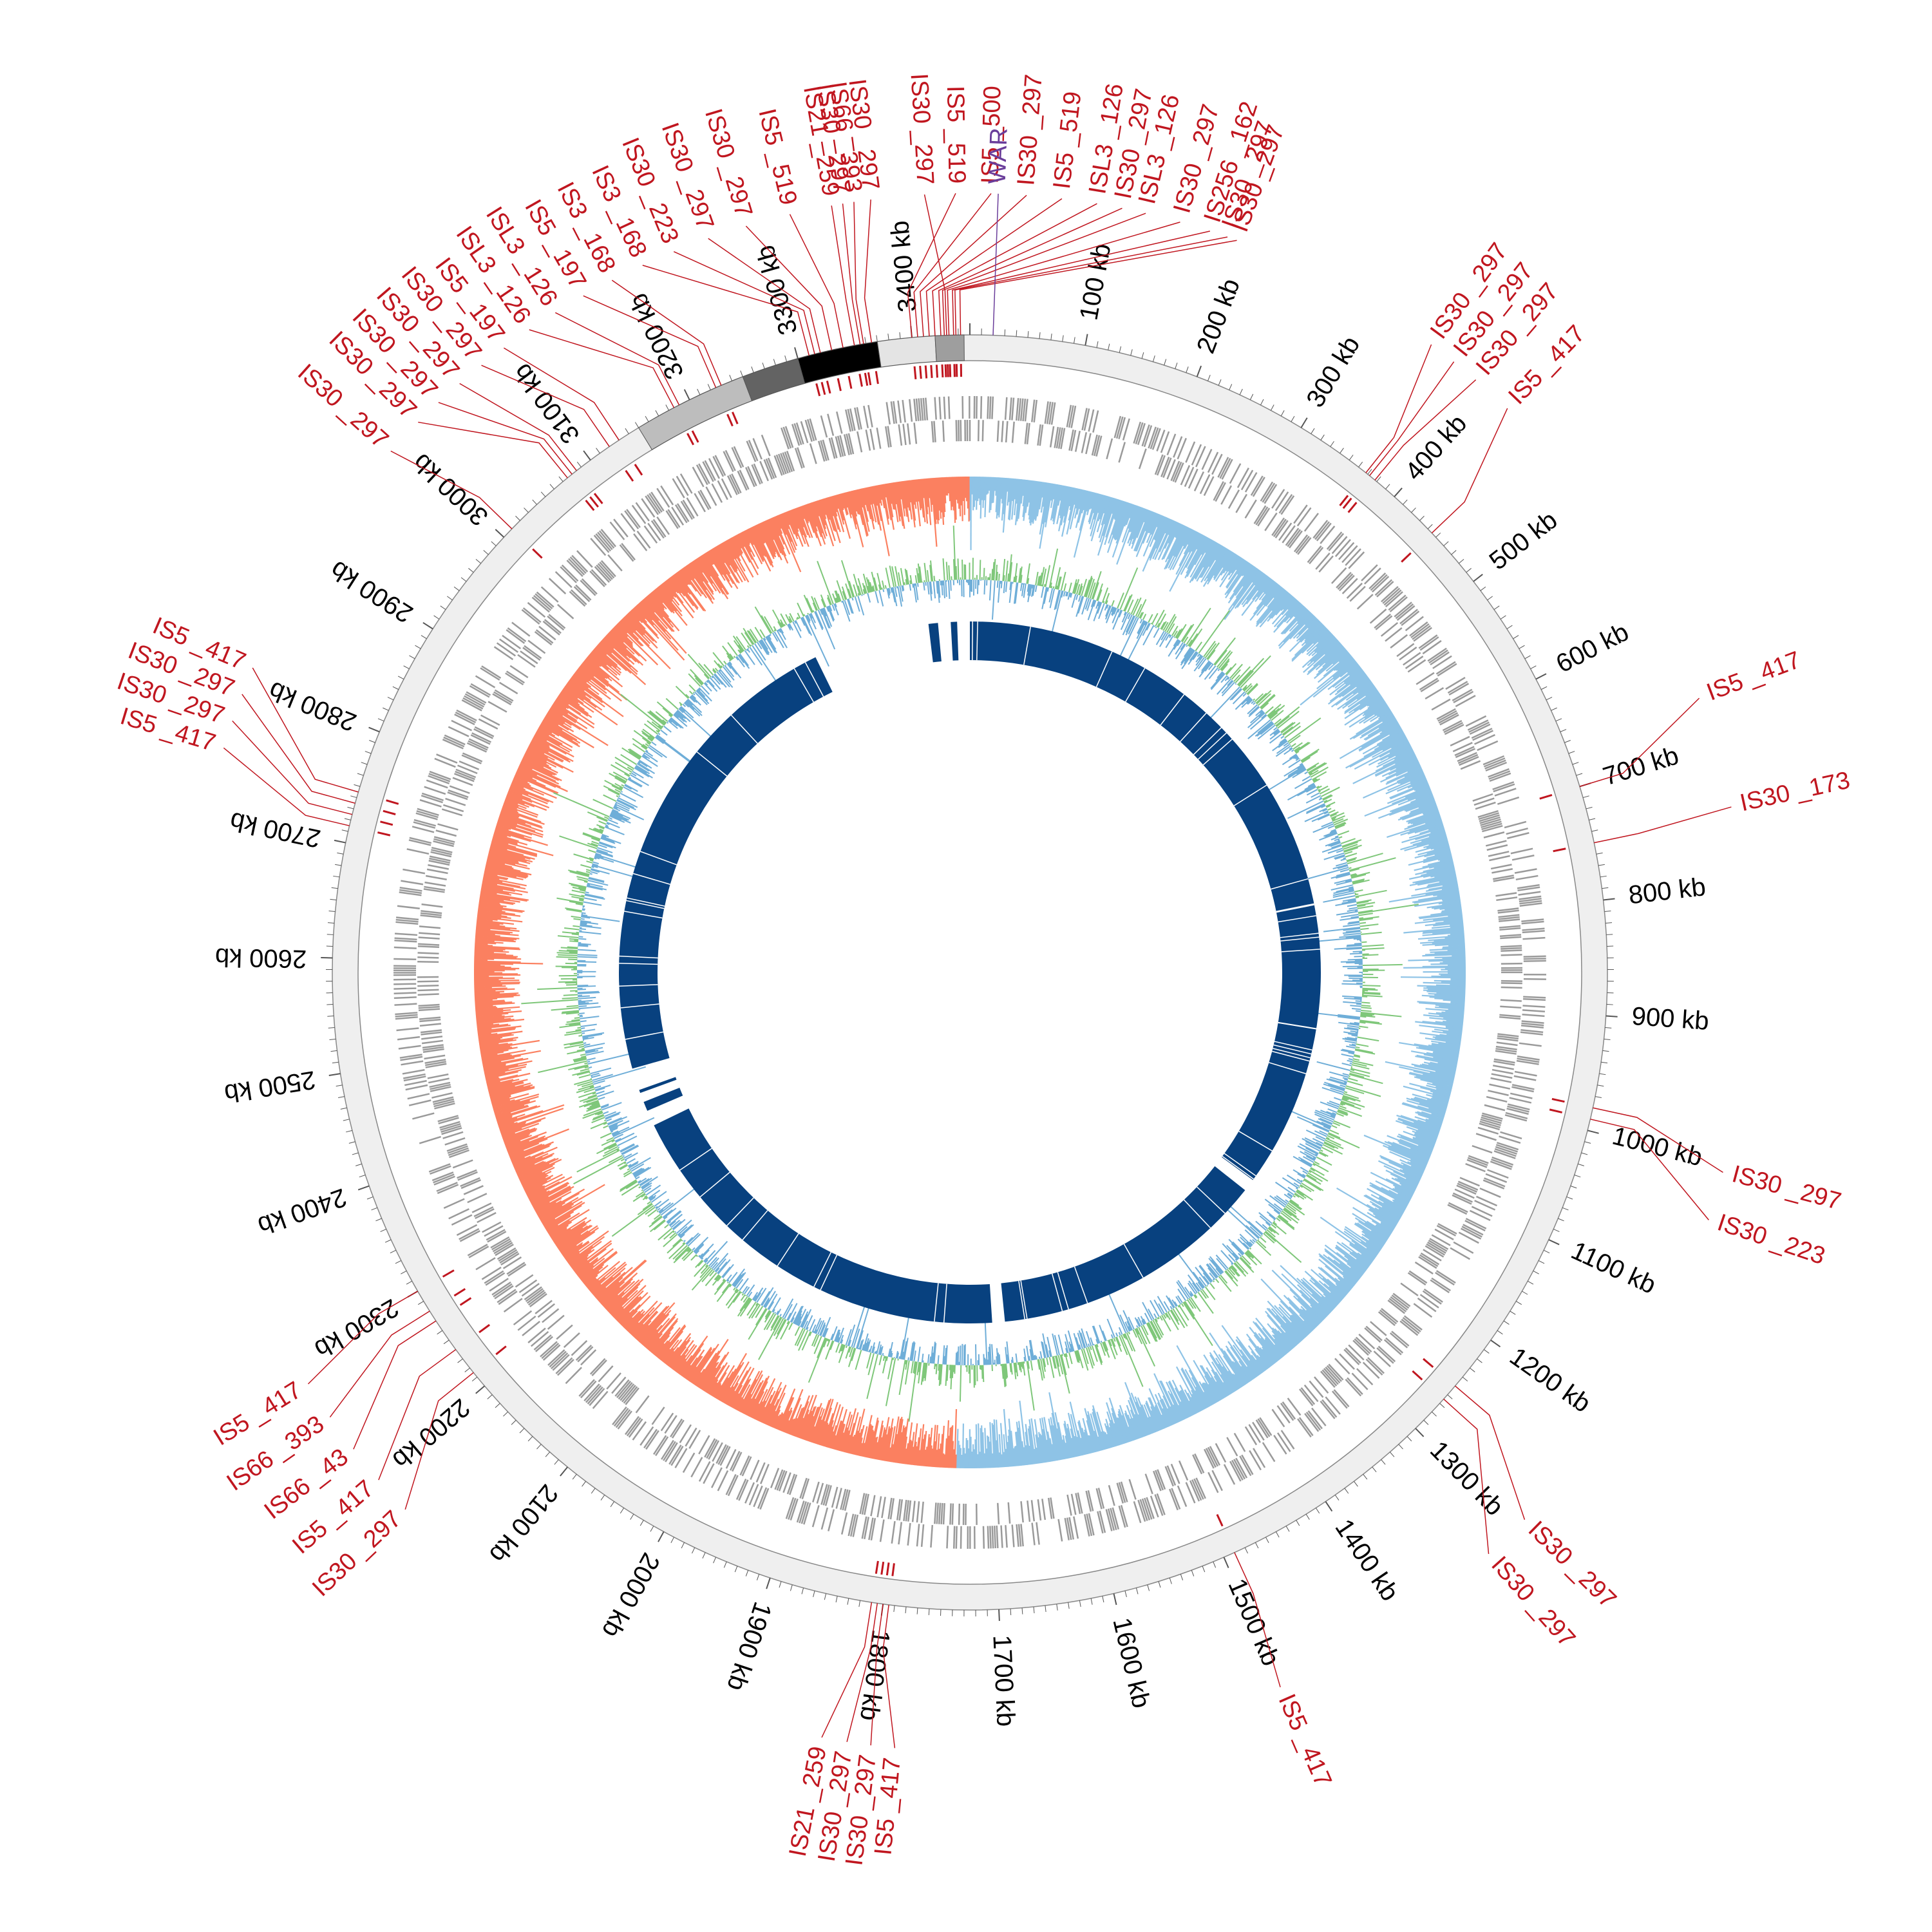 Image resolution: width=1932 pixels, height=1932 pixels. What do you see at coordinates (1333, 372) in the screenshot?
I see `tick-label: 300 kb` at bounding box center [1333, 372].